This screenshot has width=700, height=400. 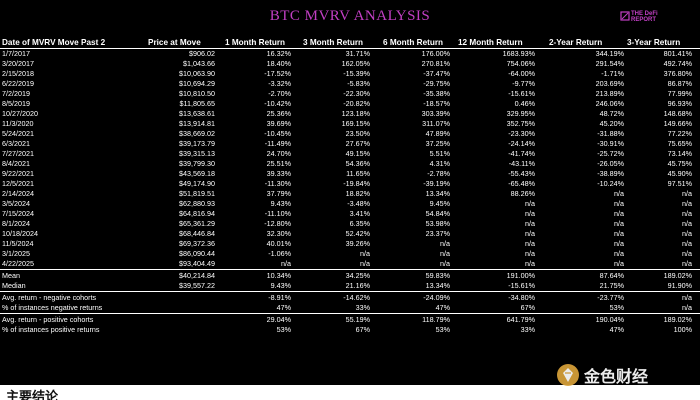 What do you see at coordinates (357, 233) in the screenshot?
I see `cell-m3: 52.42%` at bounding box center [357, 233].